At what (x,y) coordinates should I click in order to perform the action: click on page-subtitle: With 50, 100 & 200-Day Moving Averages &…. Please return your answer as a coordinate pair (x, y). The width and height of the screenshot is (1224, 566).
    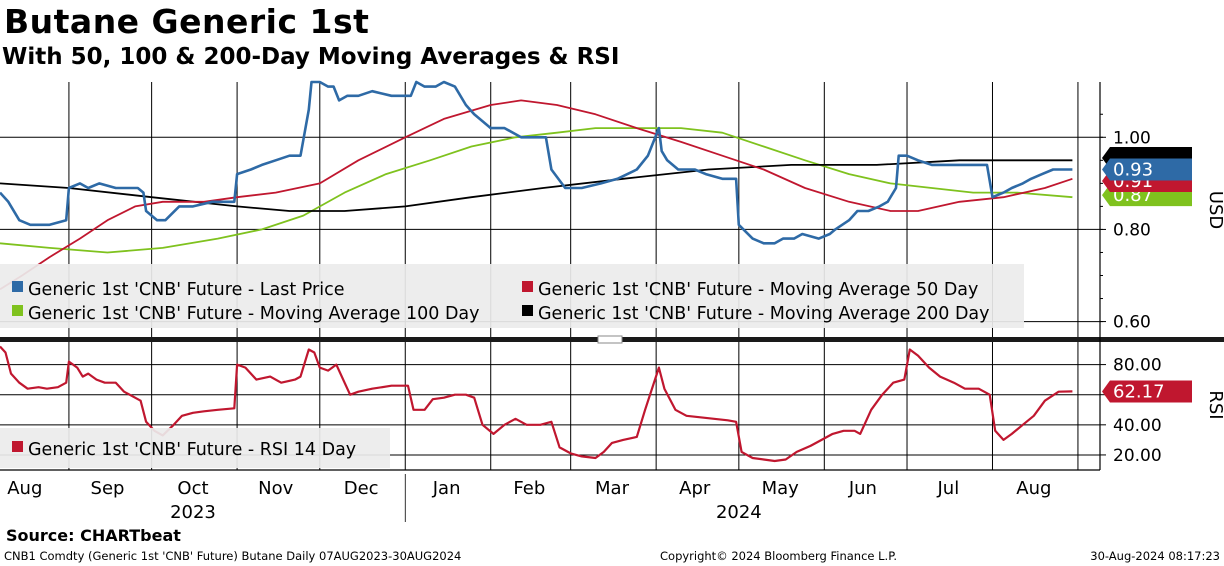
    Looking at the image, I should click on (311, 57).